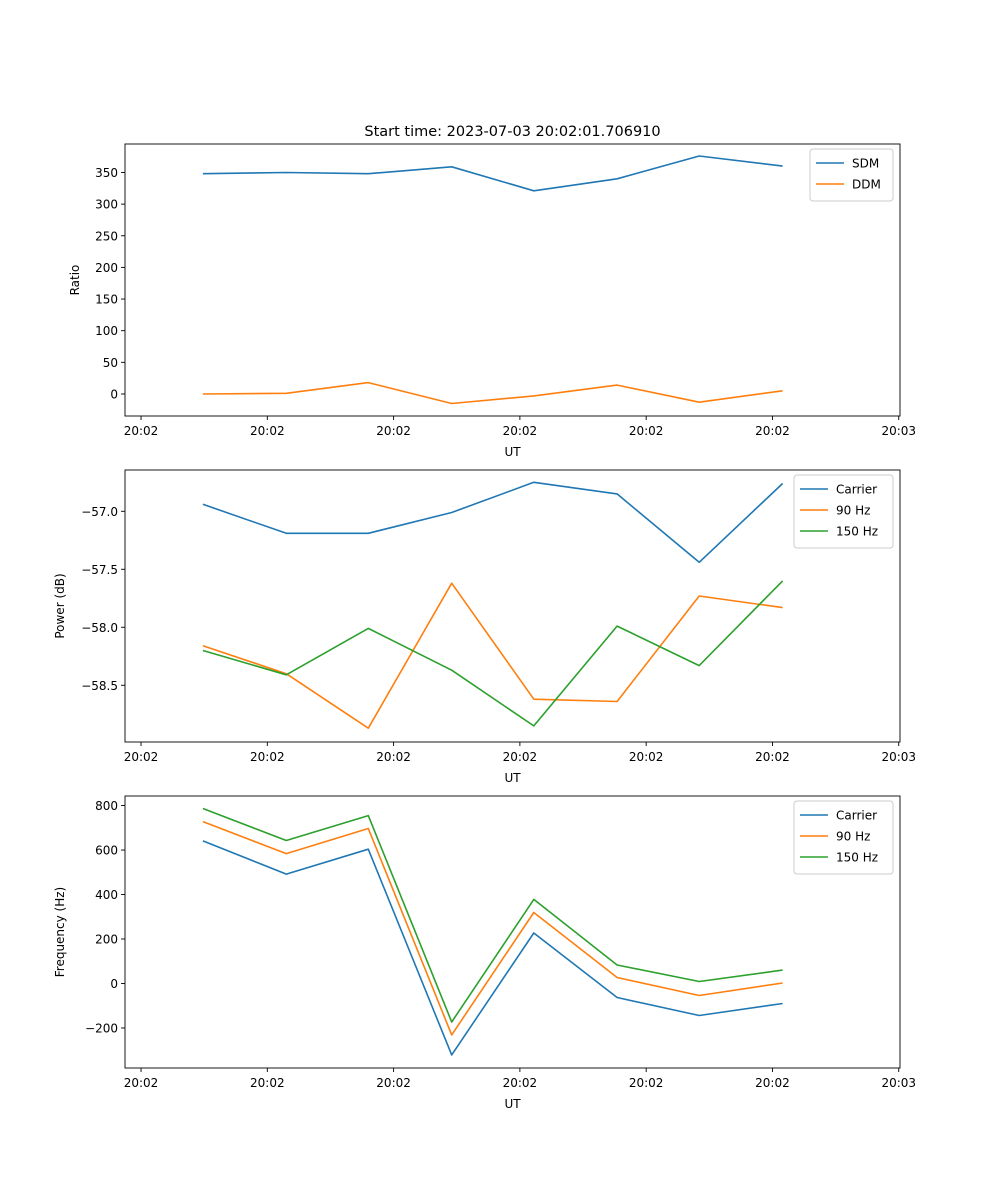 The height and width of the screenshot is (1204, 1000). I want to click on y-tick-label: 300, so click(106, 205).